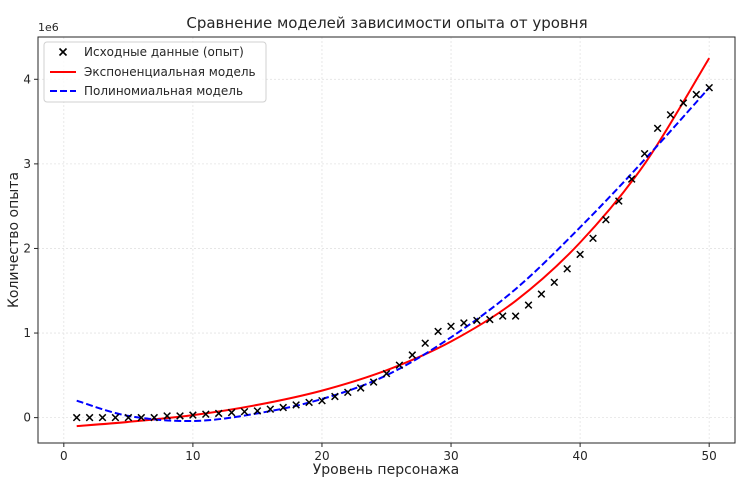 This screenshot has height=488, width=756. I want to click on legend-box, so click(155, 72).